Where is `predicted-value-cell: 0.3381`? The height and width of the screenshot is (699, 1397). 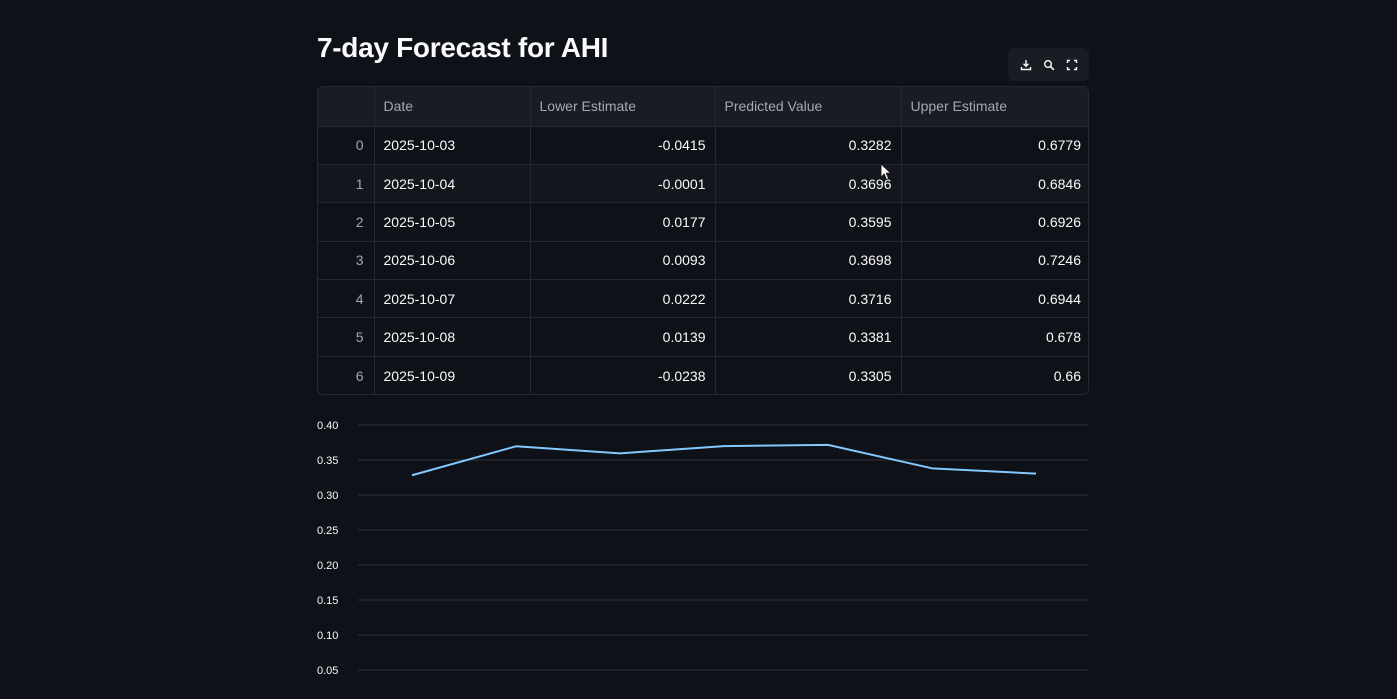 predicted-value-cell: 0.3381 is located at coordinates (808, 337).